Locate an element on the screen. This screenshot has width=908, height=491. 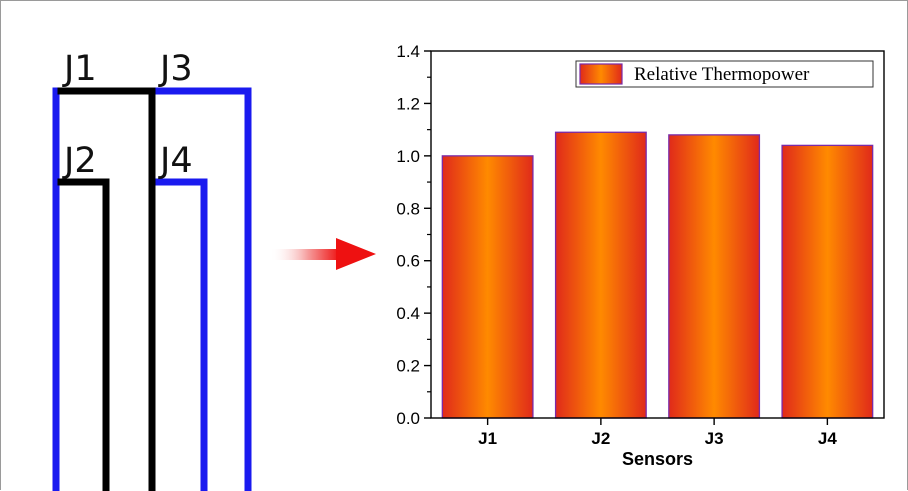
bar-j3 is located at coordinates (714, 276).